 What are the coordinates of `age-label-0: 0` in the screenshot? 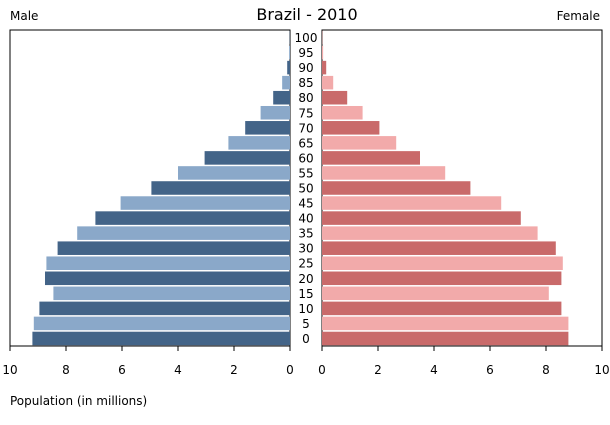 It's located at (306, 339).